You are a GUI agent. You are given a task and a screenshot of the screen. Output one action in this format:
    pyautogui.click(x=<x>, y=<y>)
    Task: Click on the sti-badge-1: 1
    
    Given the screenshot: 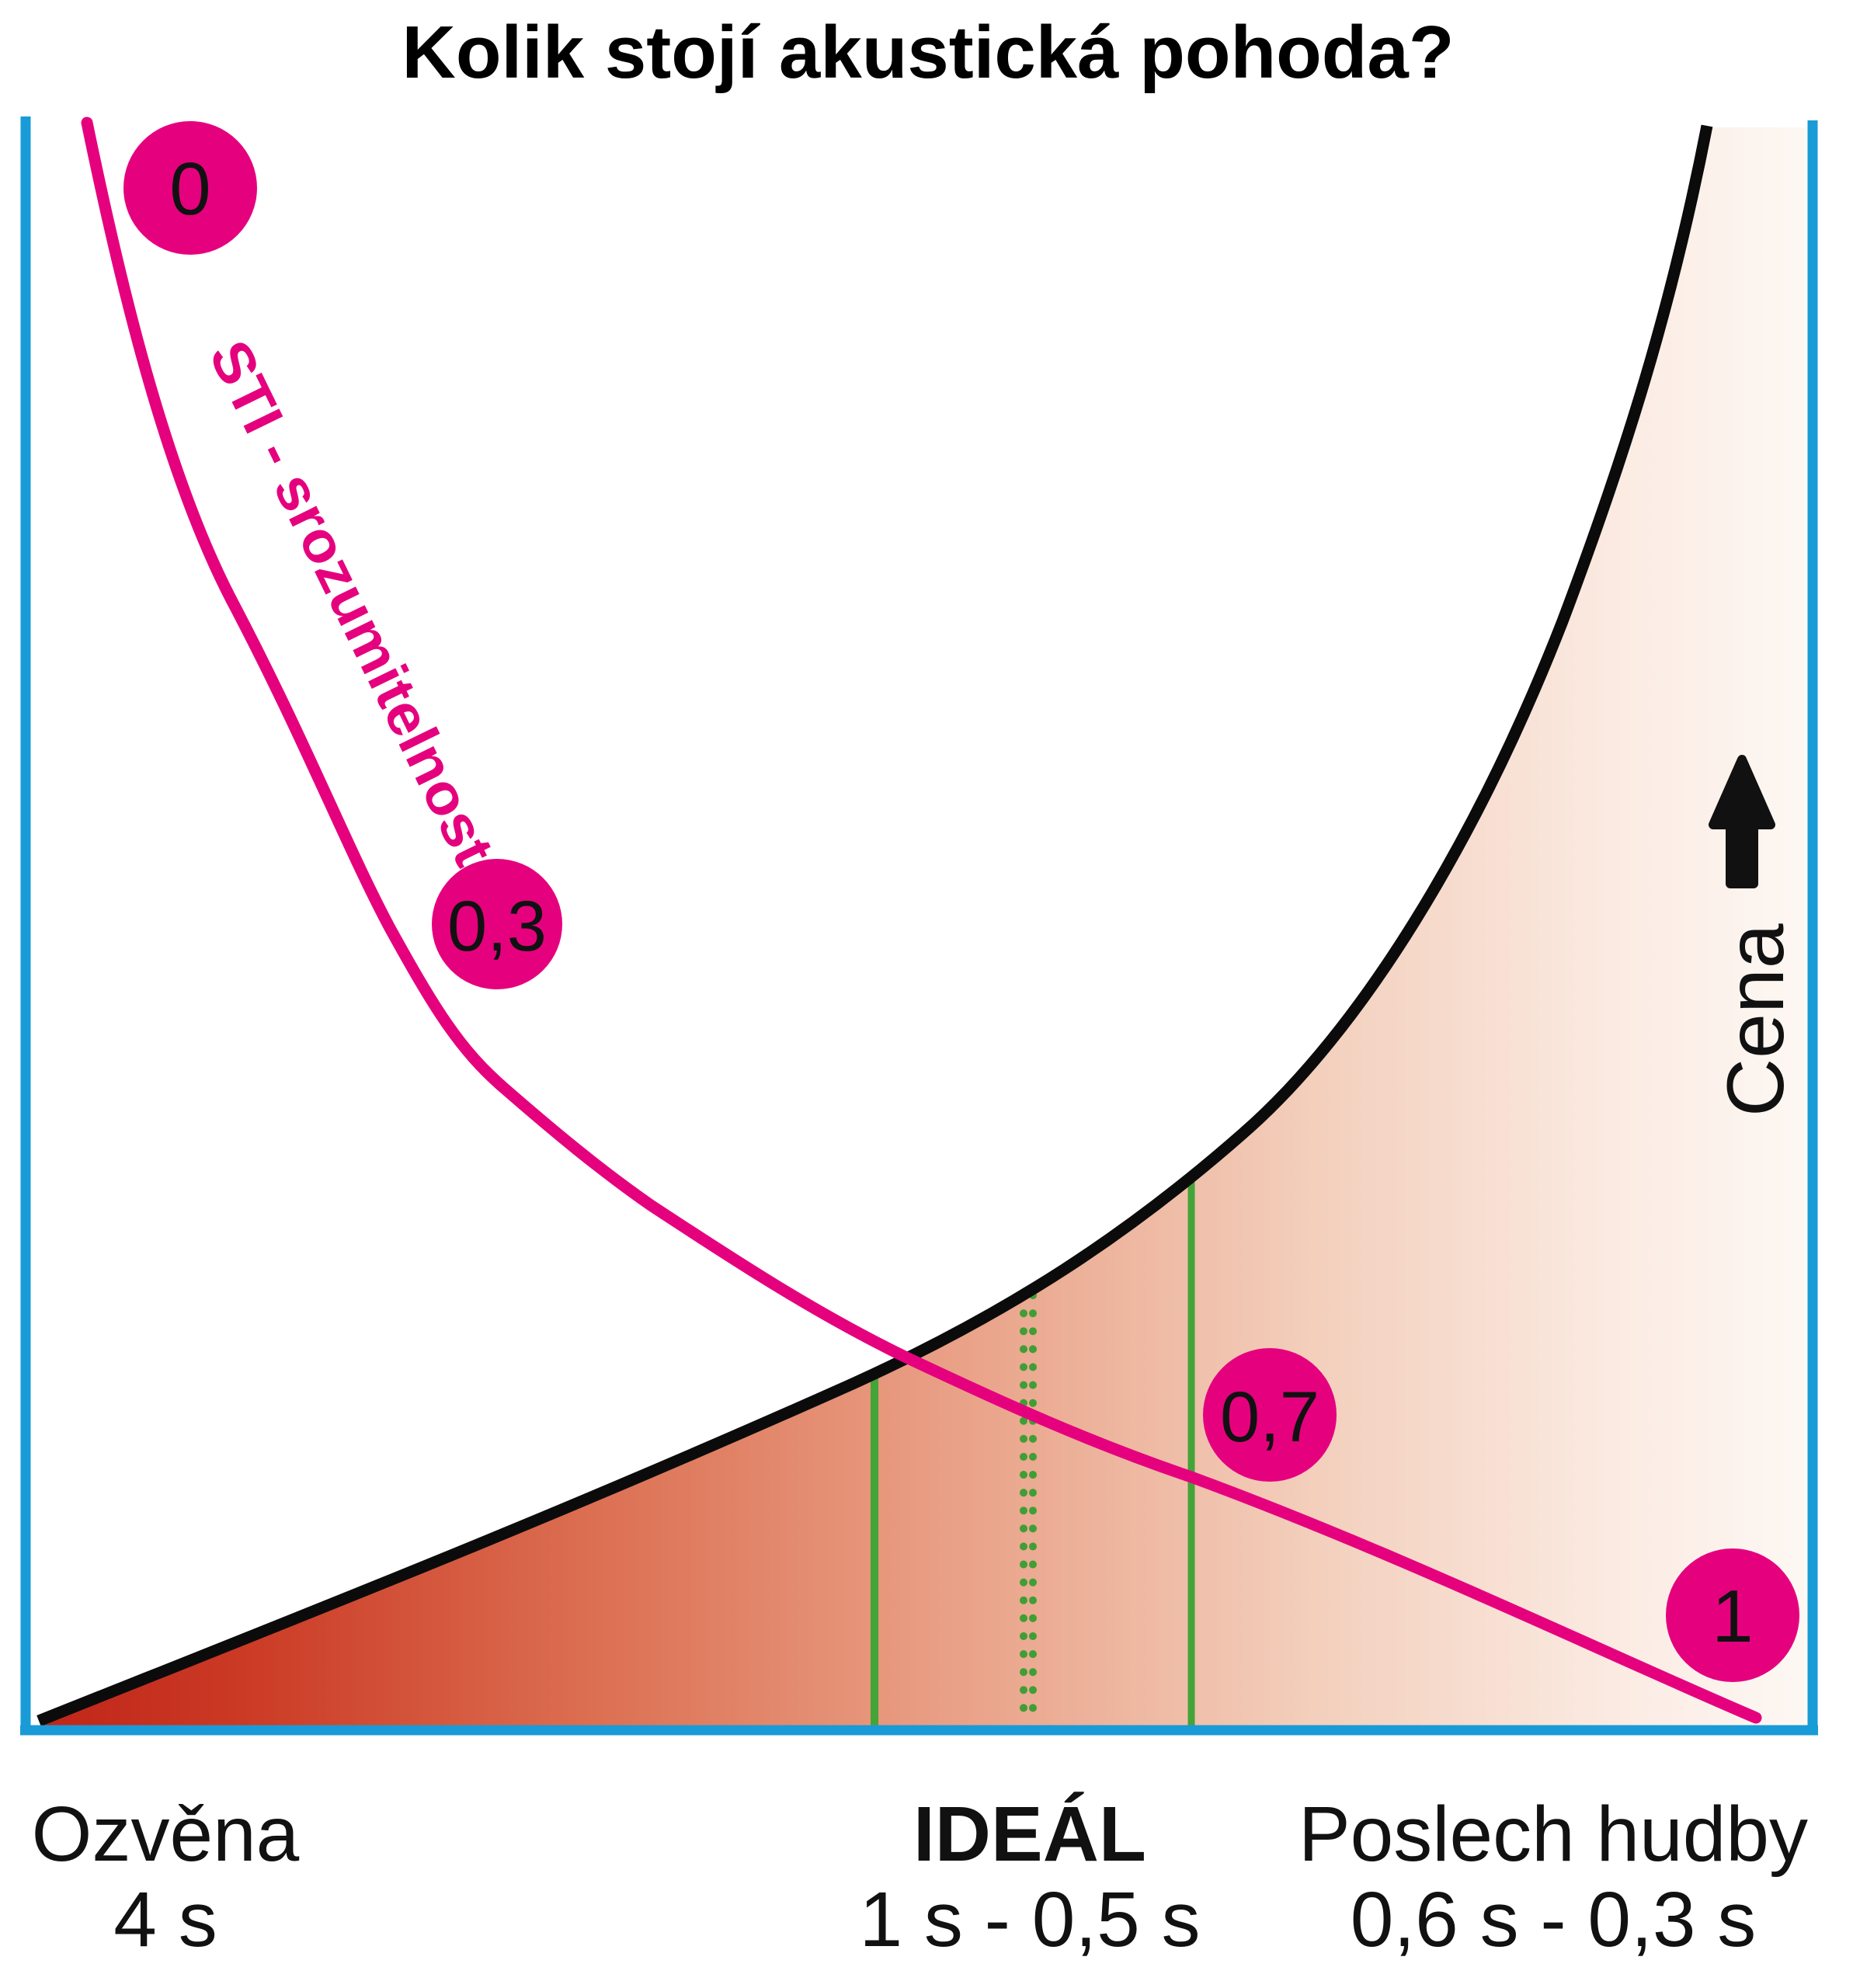 What is the action you would take?
    pyautogui.click(x=1732, y=1615)
    